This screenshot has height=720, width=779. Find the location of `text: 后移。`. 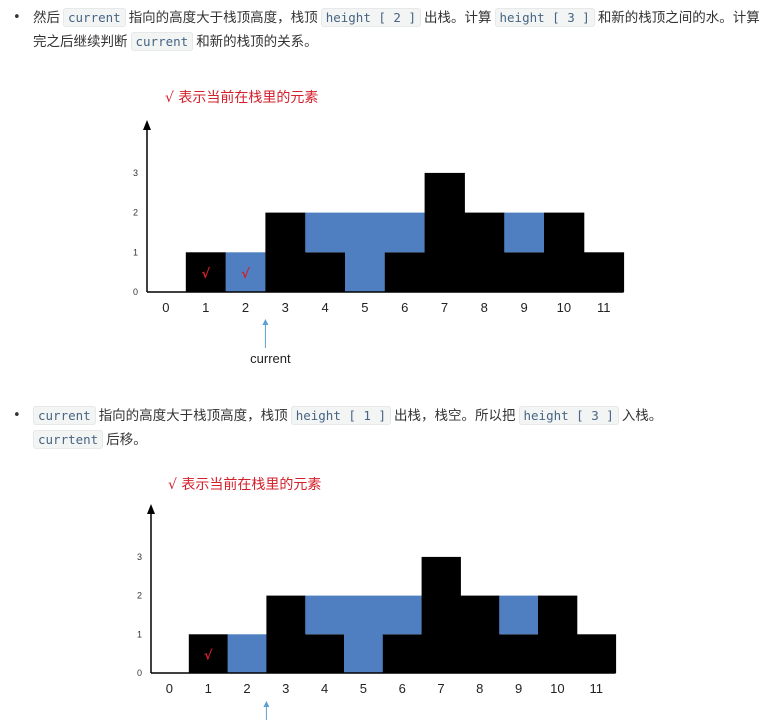

text: 后移。 is located at coordinates (126, 440).